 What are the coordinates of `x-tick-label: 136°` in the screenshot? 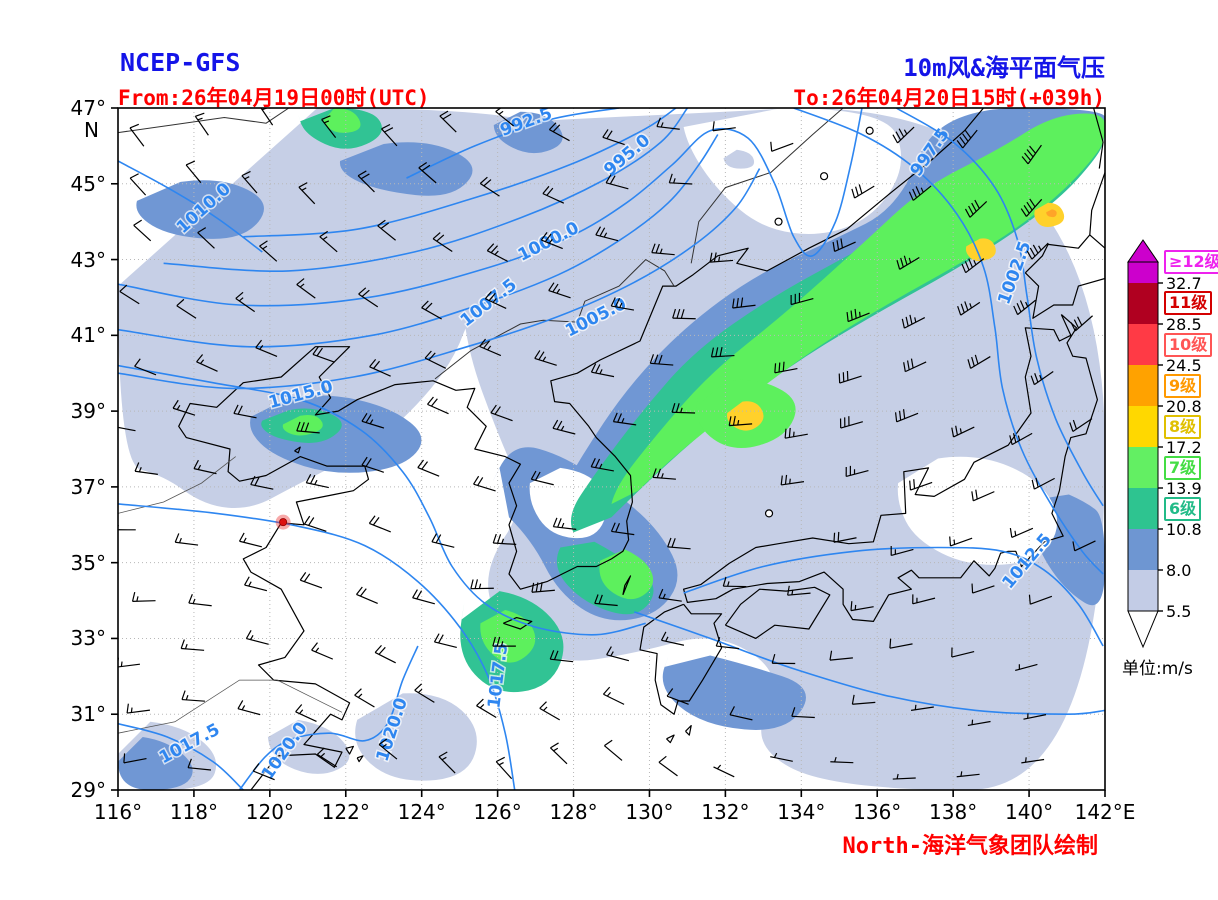 It's located at (877, 812).